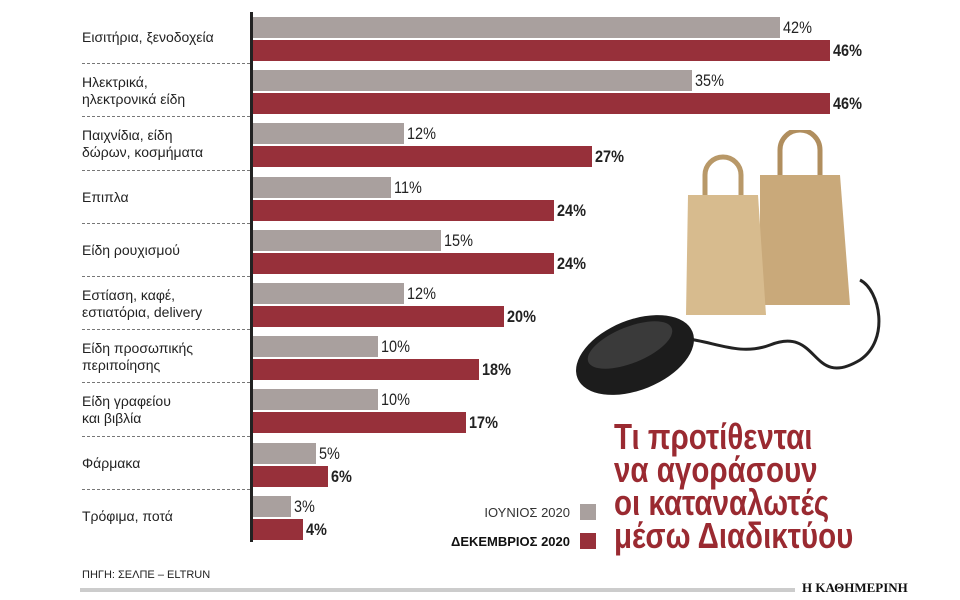 This screenshot has height=600, width=960. What do you see at coordinates (251, 277) in the screenshot?
I see `category-axis` at bounding box center [251, 277].